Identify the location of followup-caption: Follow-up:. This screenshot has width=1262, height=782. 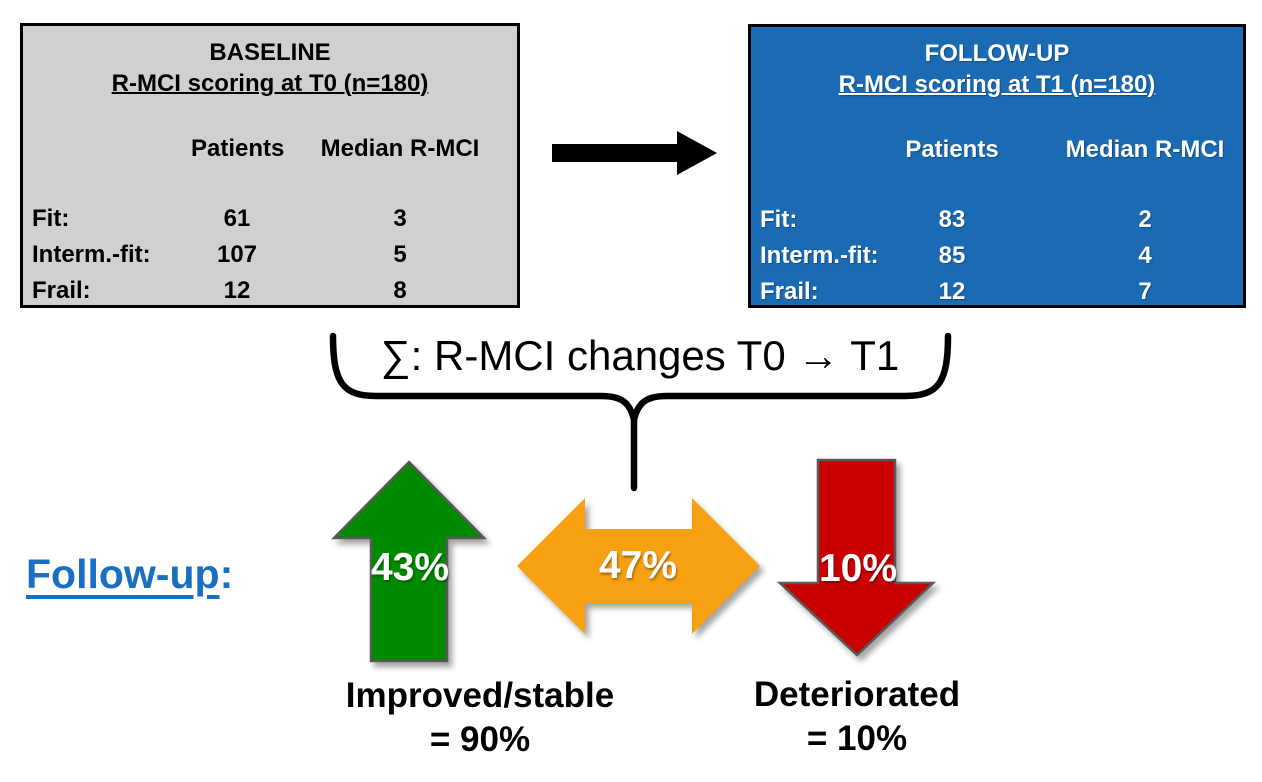
(129, 574).